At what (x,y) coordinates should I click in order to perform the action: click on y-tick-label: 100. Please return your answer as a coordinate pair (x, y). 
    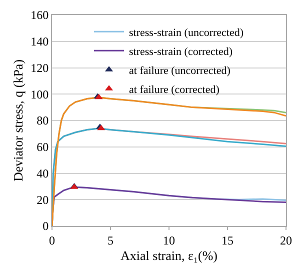
    Looking at the image, I should click on (39, 94).